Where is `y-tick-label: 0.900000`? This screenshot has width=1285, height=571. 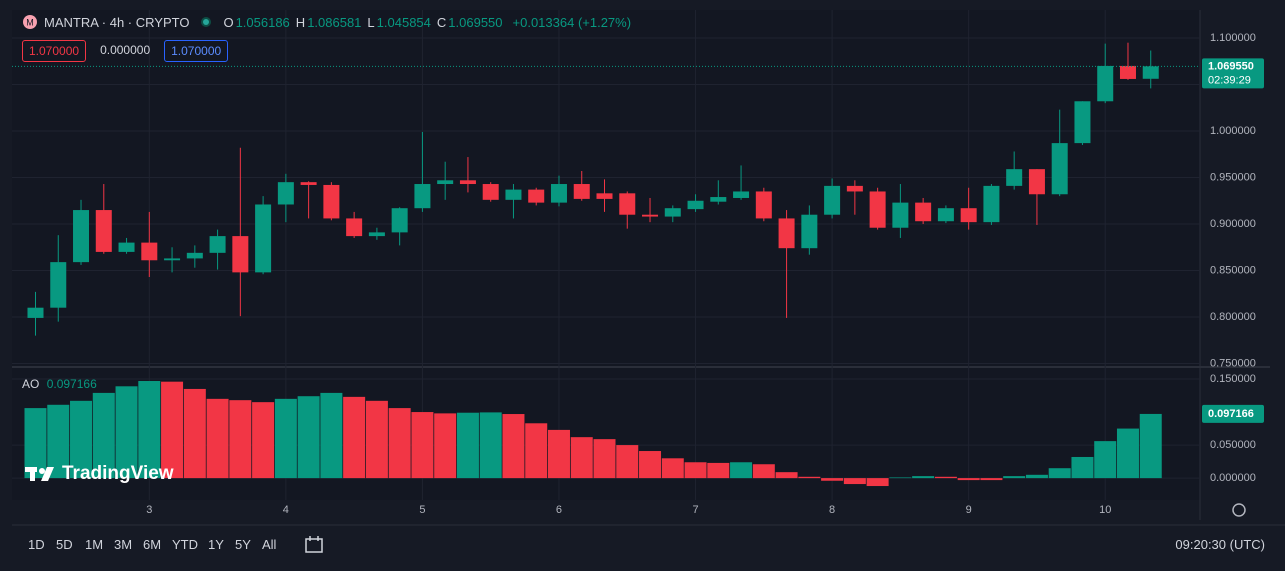 y-tick-label: 0.900000 is located at coordinates (1233, 224).